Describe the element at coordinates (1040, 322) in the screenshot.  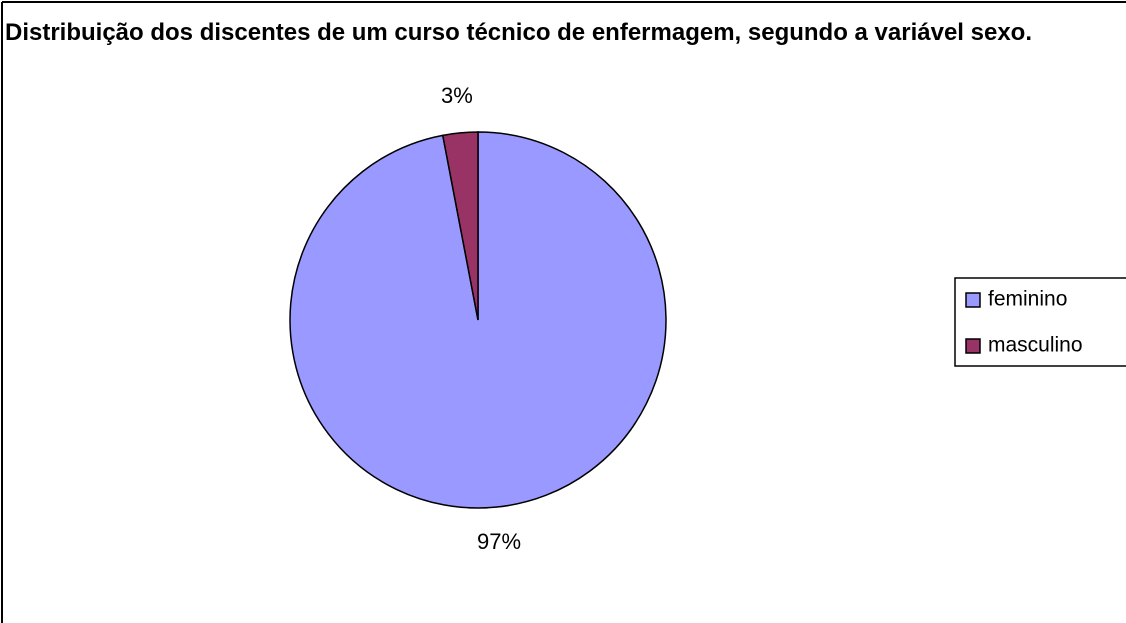
I see `legend-box` at that location.